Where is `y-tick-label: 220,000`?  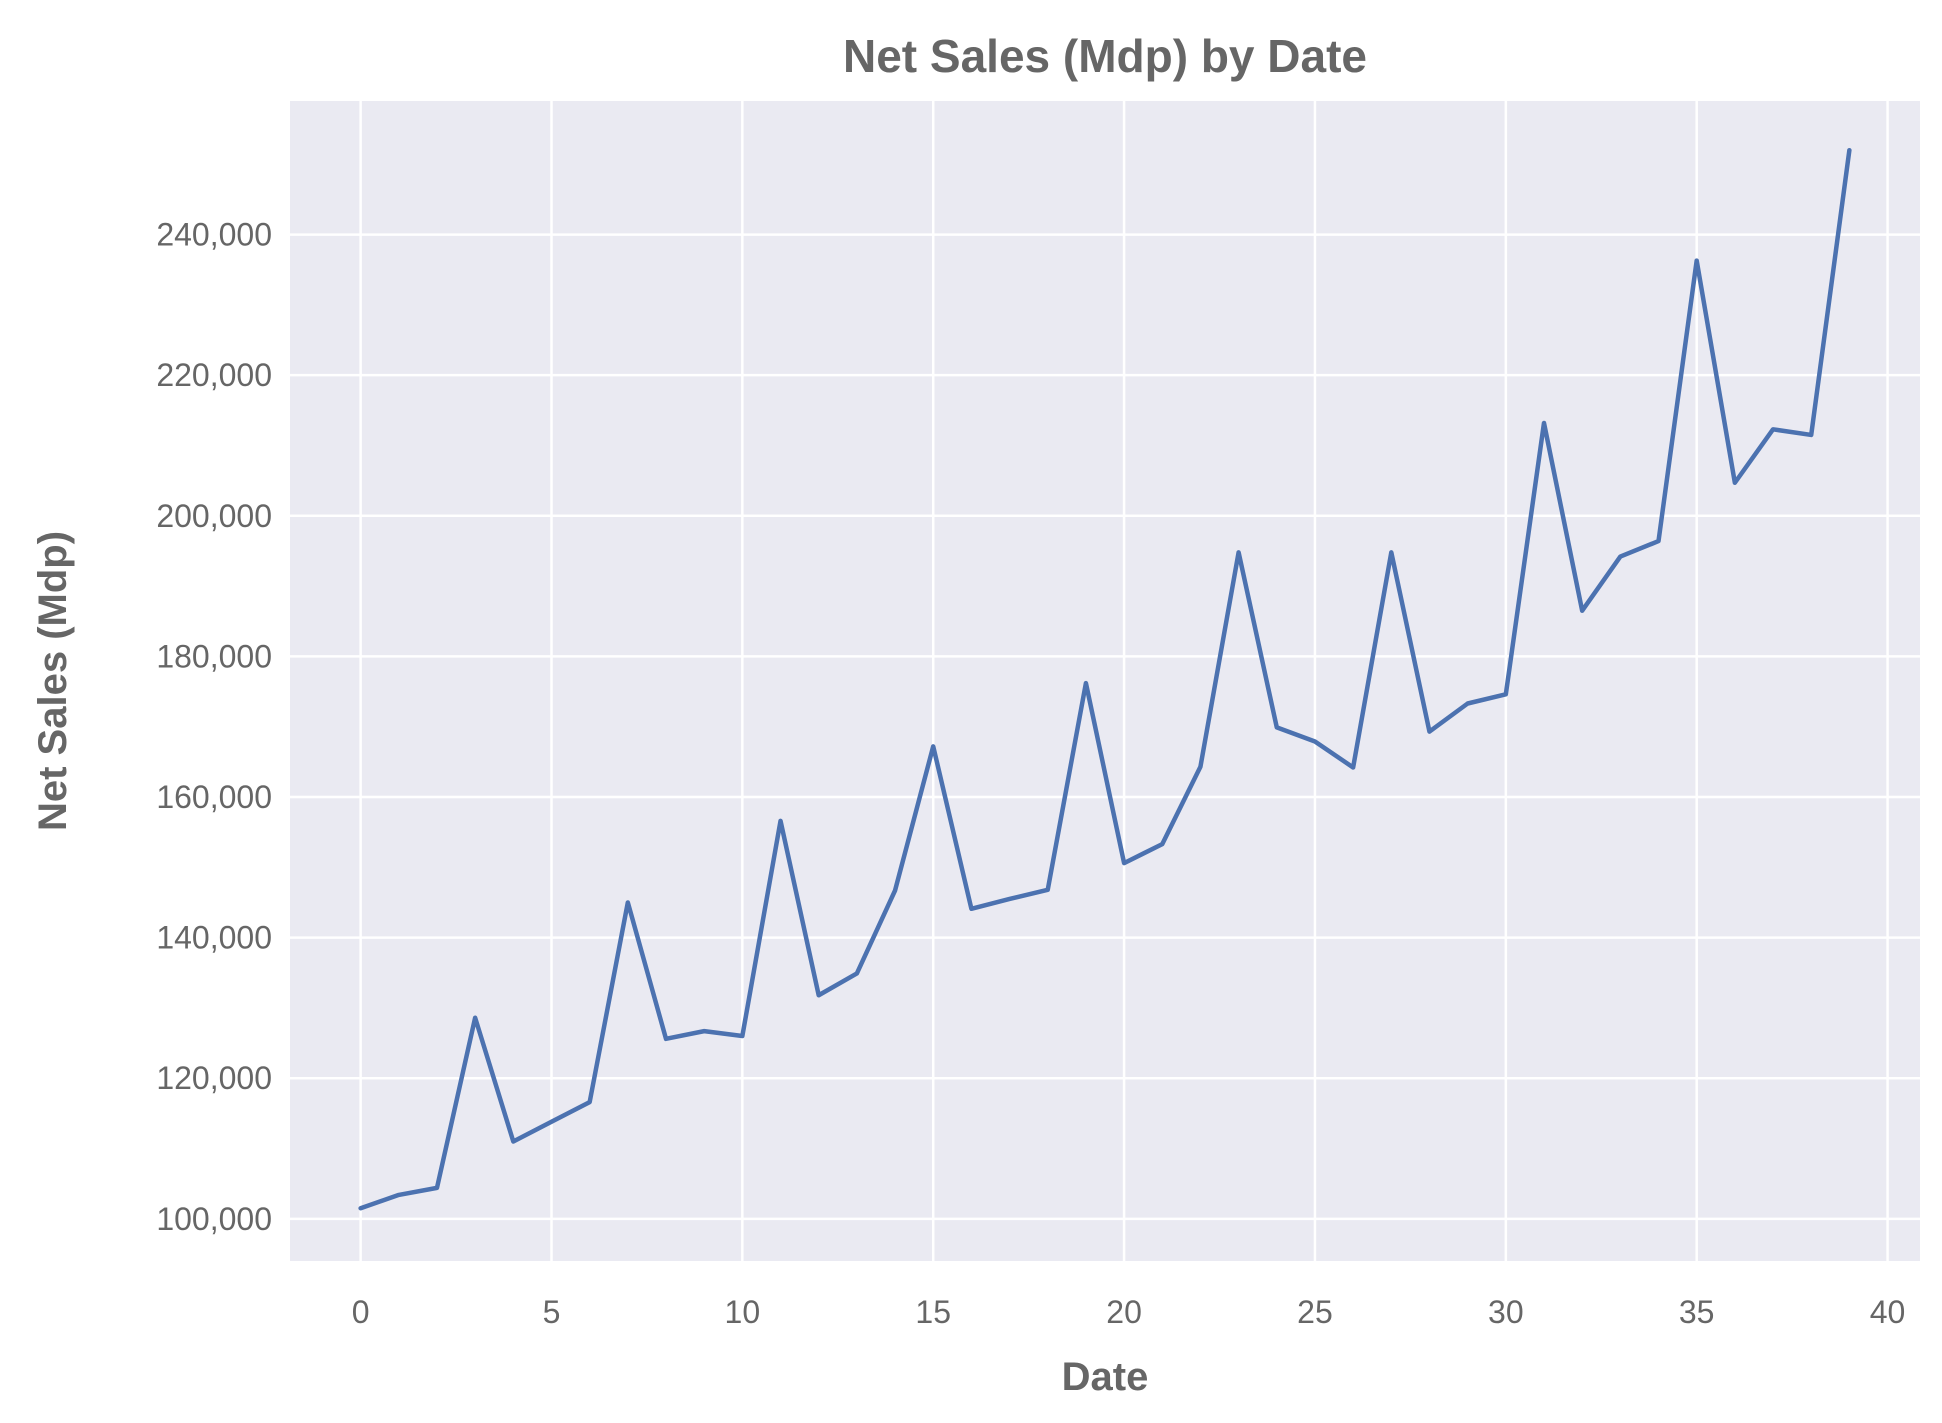
y-tick-label: 220,000 is located at coordinates (214, 375).